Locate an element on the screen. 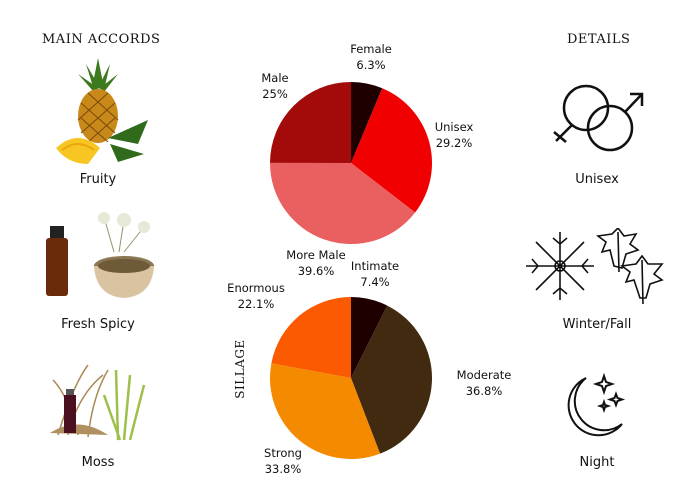 Image resolution: width=700 pixels, height=500 pixels. sillage-axis-label: SILLAGE is located at coordinates (240, 369).